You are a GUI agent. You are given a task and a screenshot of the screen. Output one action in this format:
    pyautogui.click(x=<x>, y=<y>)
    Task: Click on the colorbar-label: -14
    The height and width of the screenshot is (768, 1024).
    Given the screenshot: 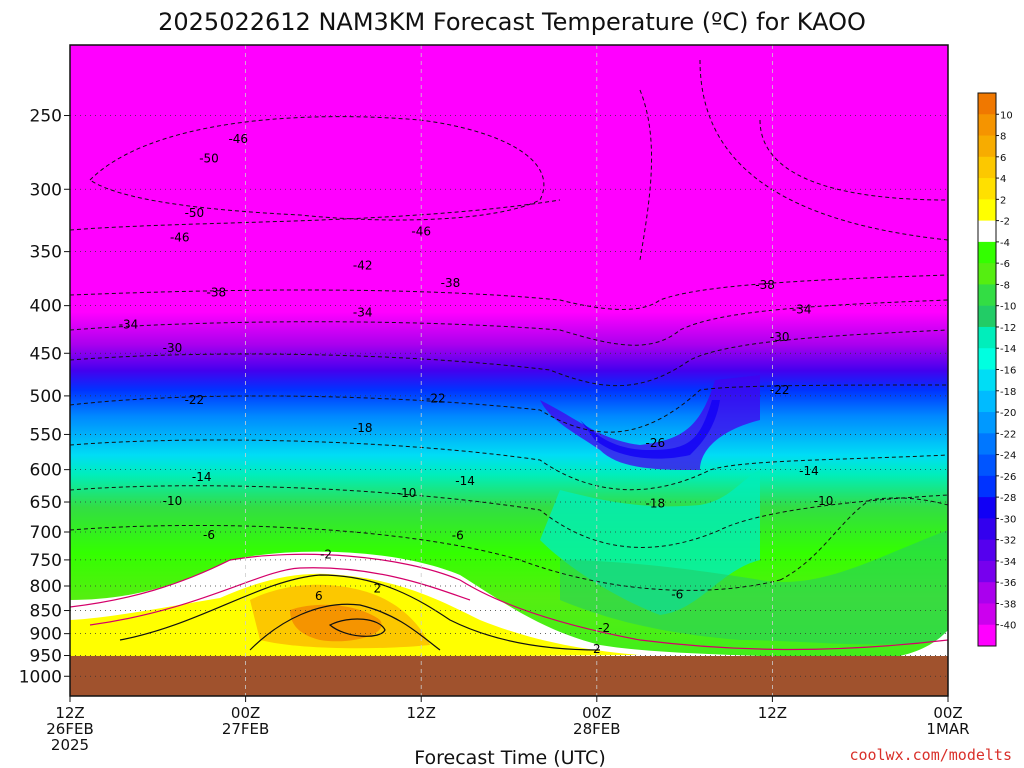 What is the action you would take?
    pyautogui.click(x=1008, y=349)
    